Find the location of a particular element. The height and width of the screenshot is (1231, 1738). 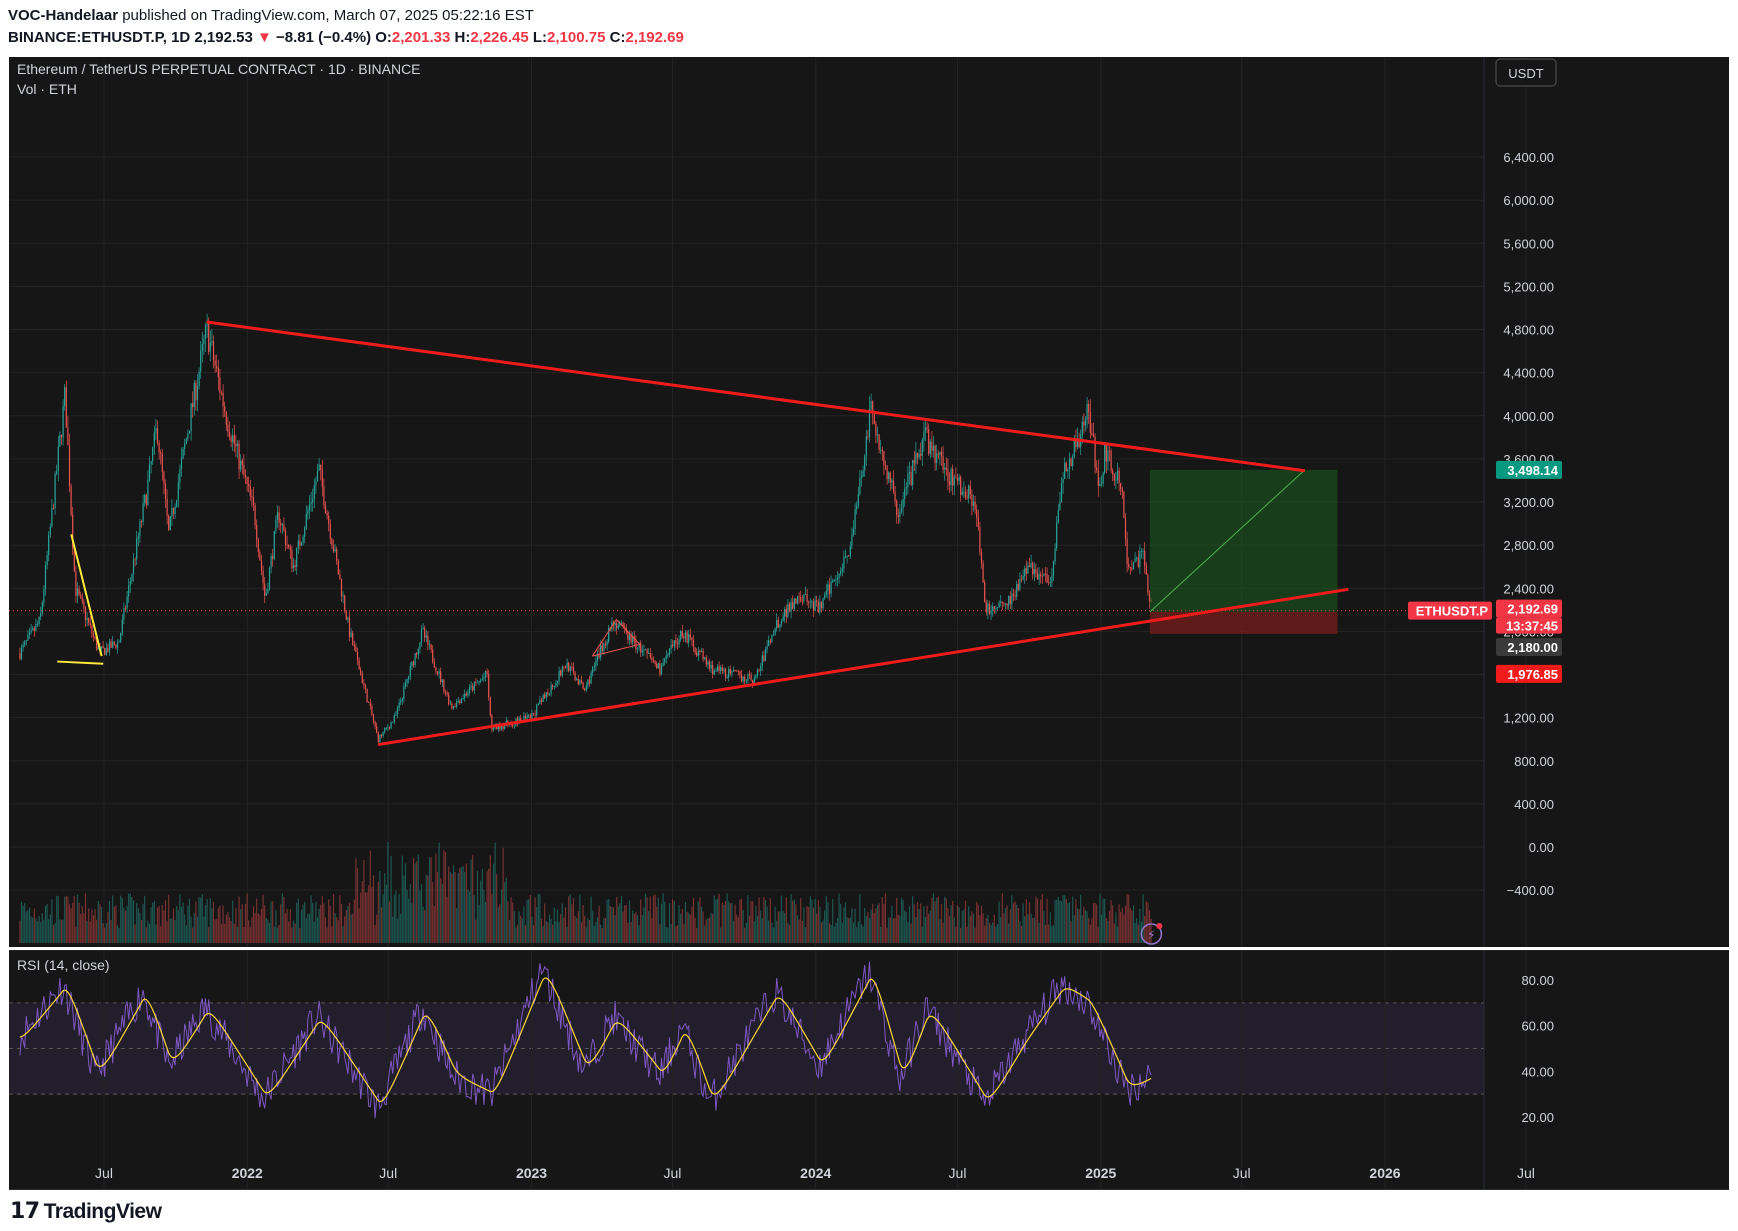

publisher-name: VOC-Handelaar is located at coordinates (63, 15).